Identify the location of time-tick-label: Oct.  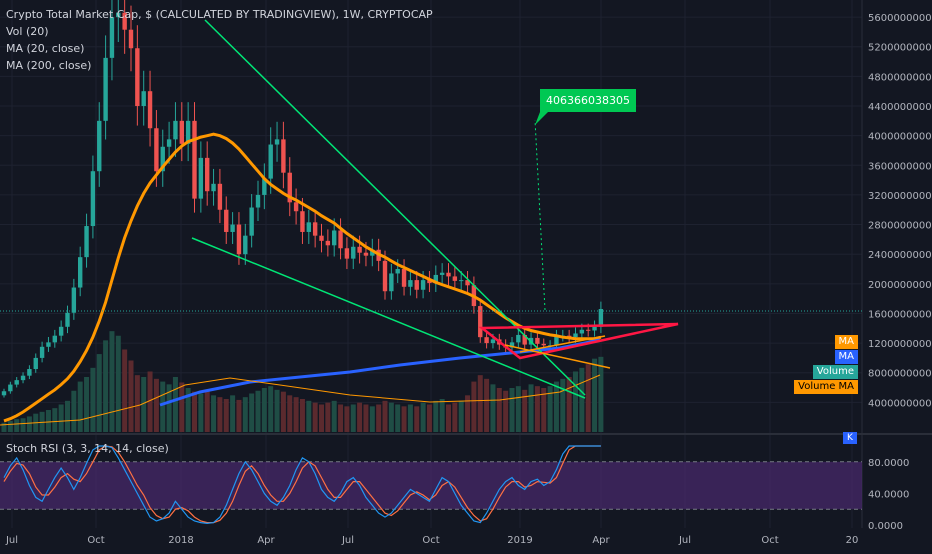
(769, 540).